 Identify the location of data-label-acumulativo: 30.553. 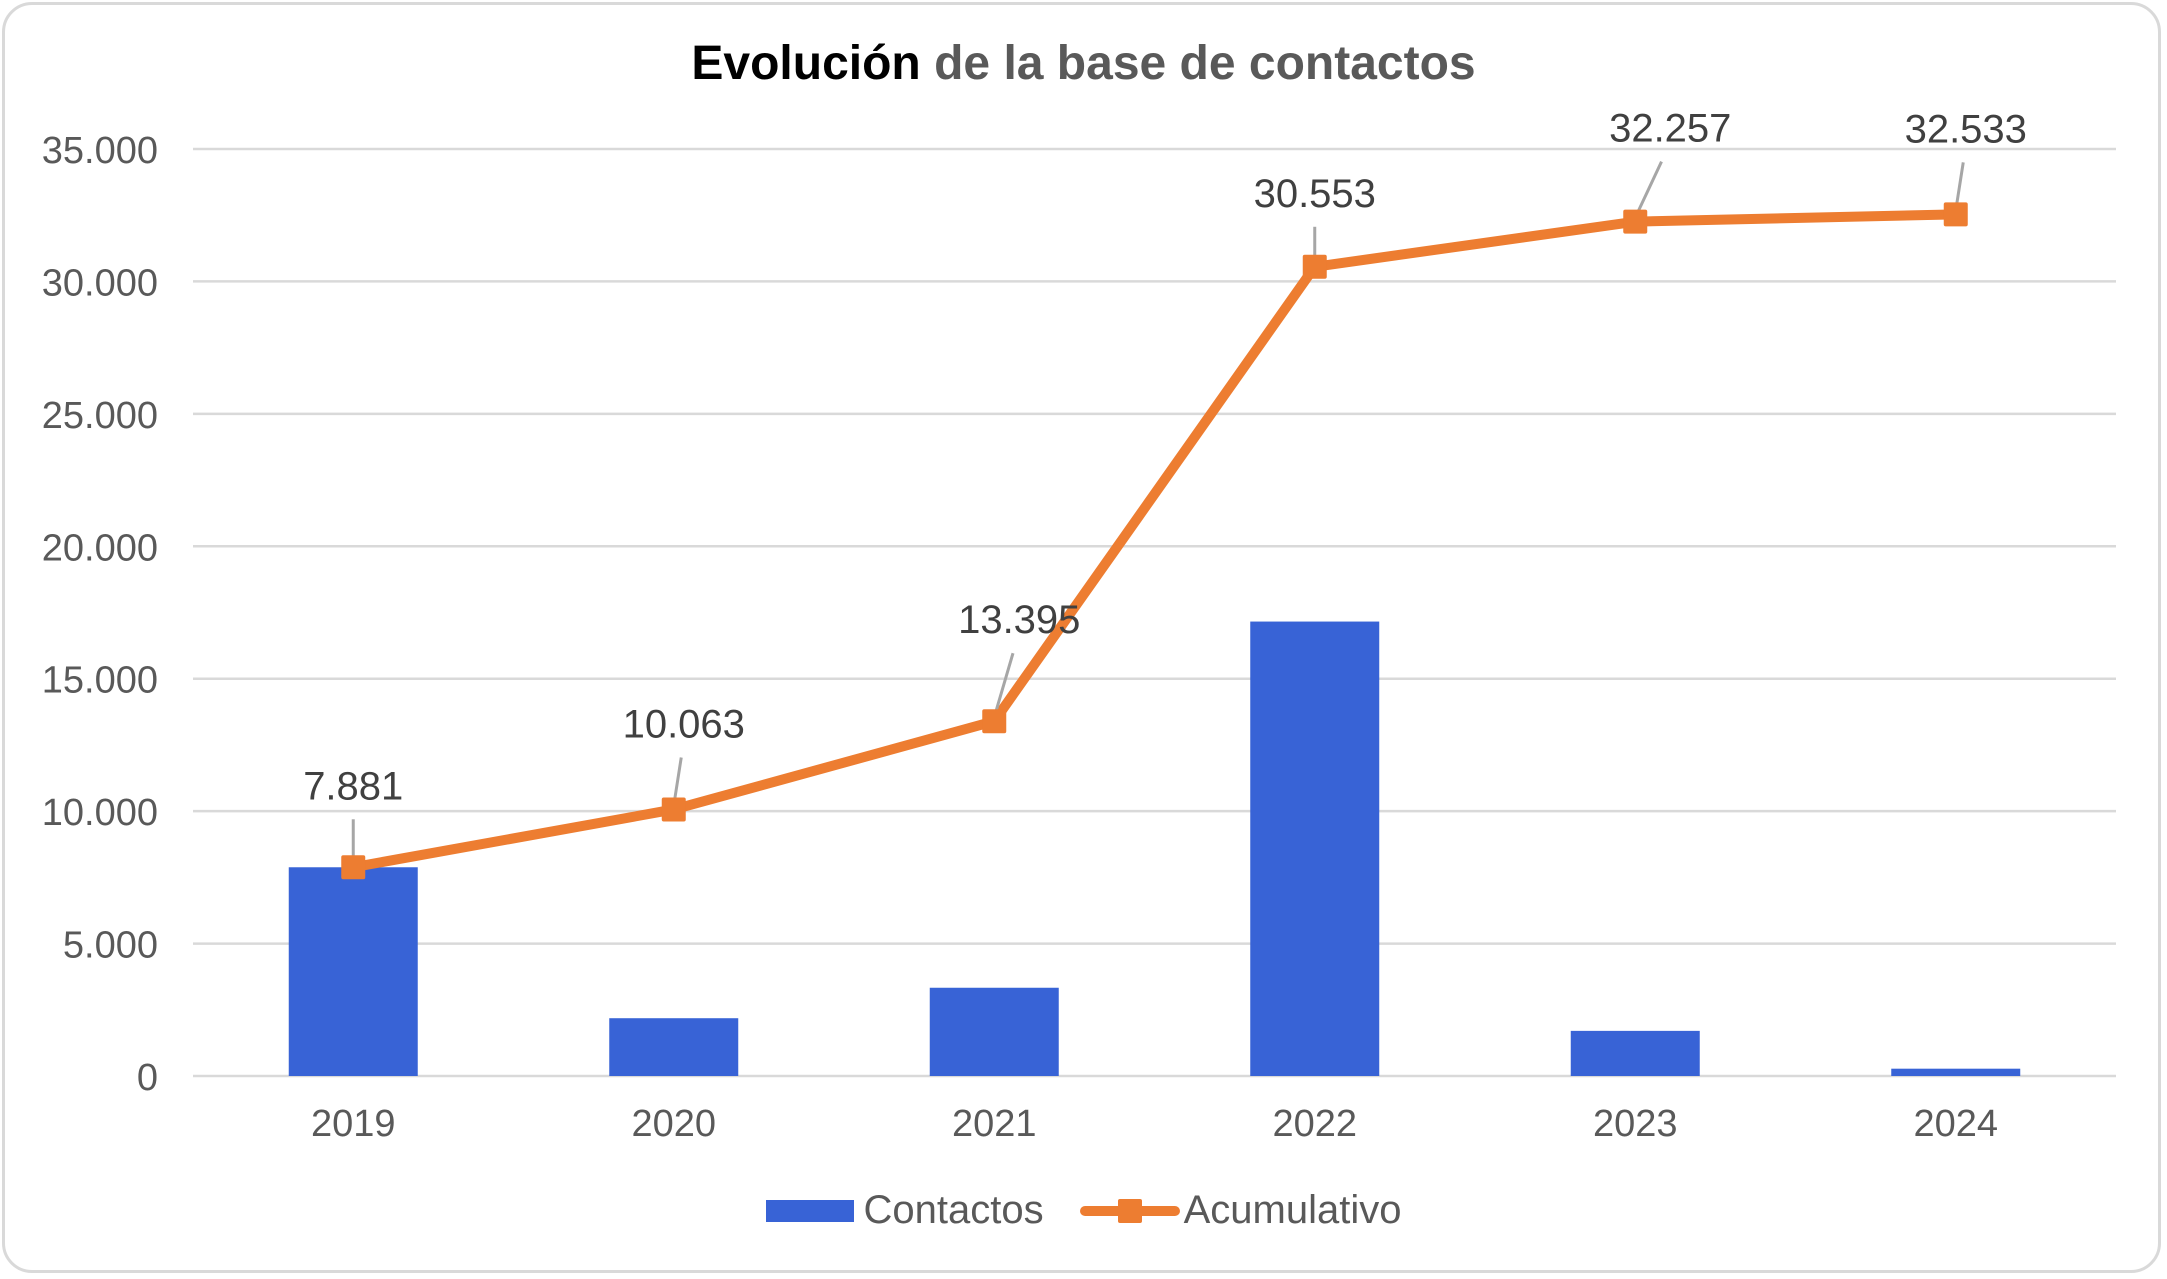
(1315, 194).